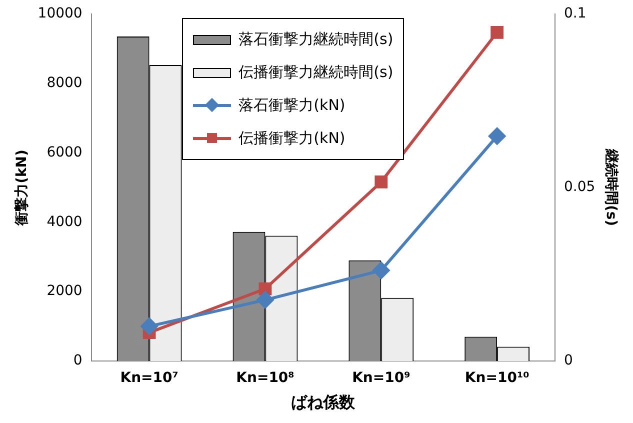 The width and height of the screenshot is (633, 423). What do you see at coordinates (64, 83) in the screenshot?
I see `y-tick-label: 8000` at bounding box center [64, 83].